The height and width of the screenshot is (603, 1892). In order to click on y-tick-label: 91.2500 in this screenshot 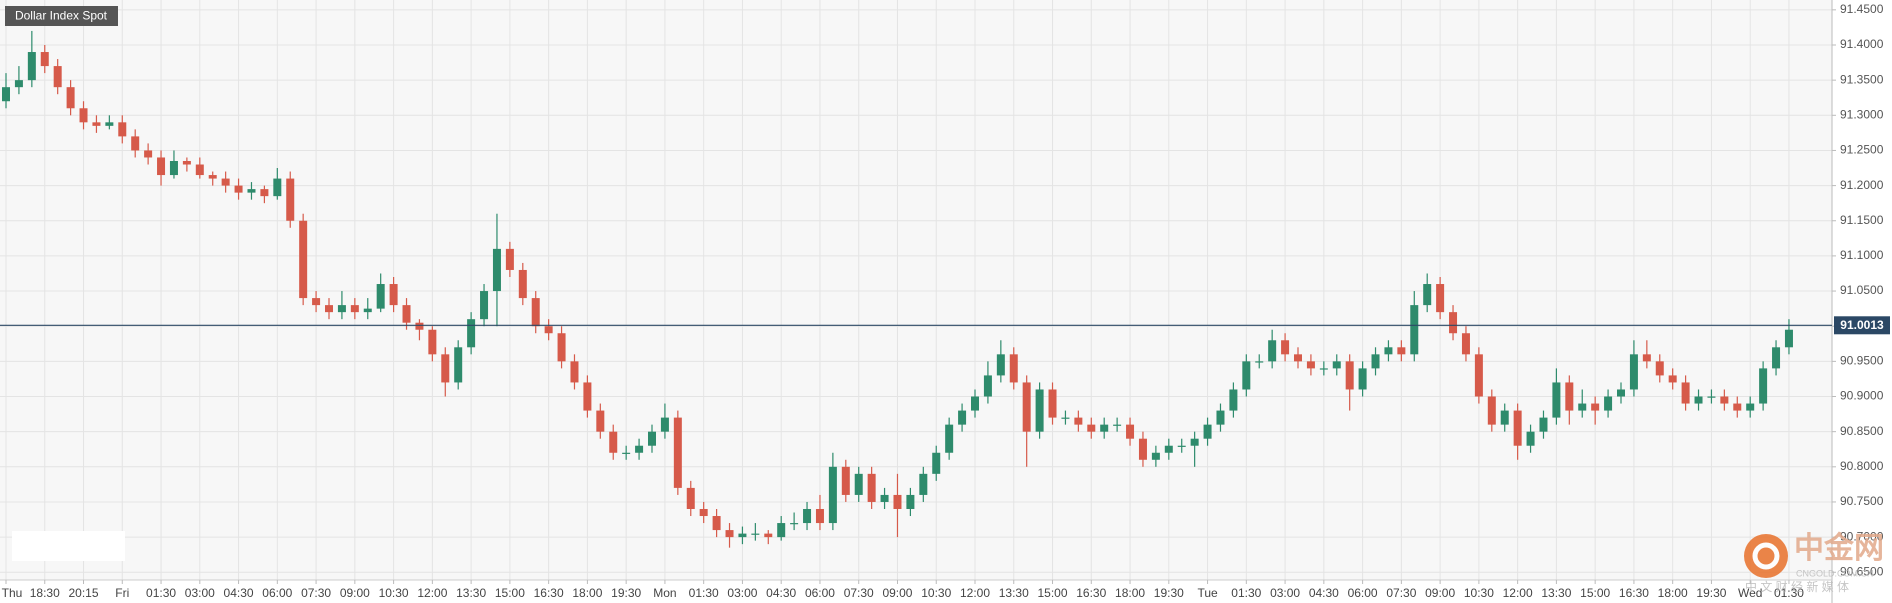, I will do `click(1862, 150)`.